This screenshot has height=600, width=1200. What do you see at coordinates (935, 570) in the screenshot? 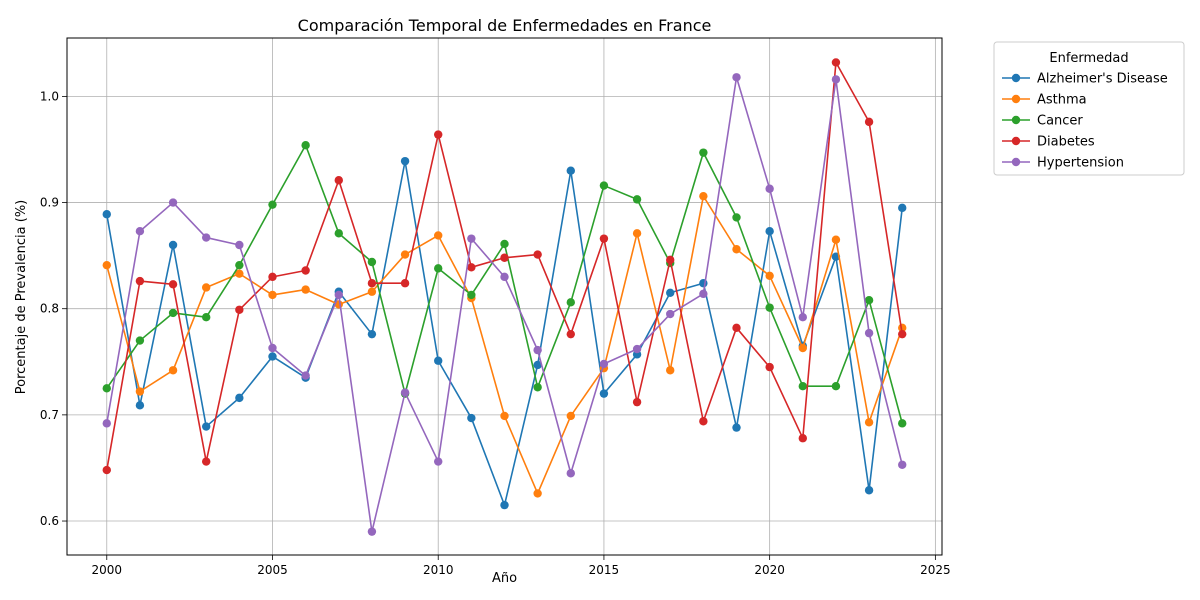
I see `x-tick-label: 2025` at bounding box center [935, 570].